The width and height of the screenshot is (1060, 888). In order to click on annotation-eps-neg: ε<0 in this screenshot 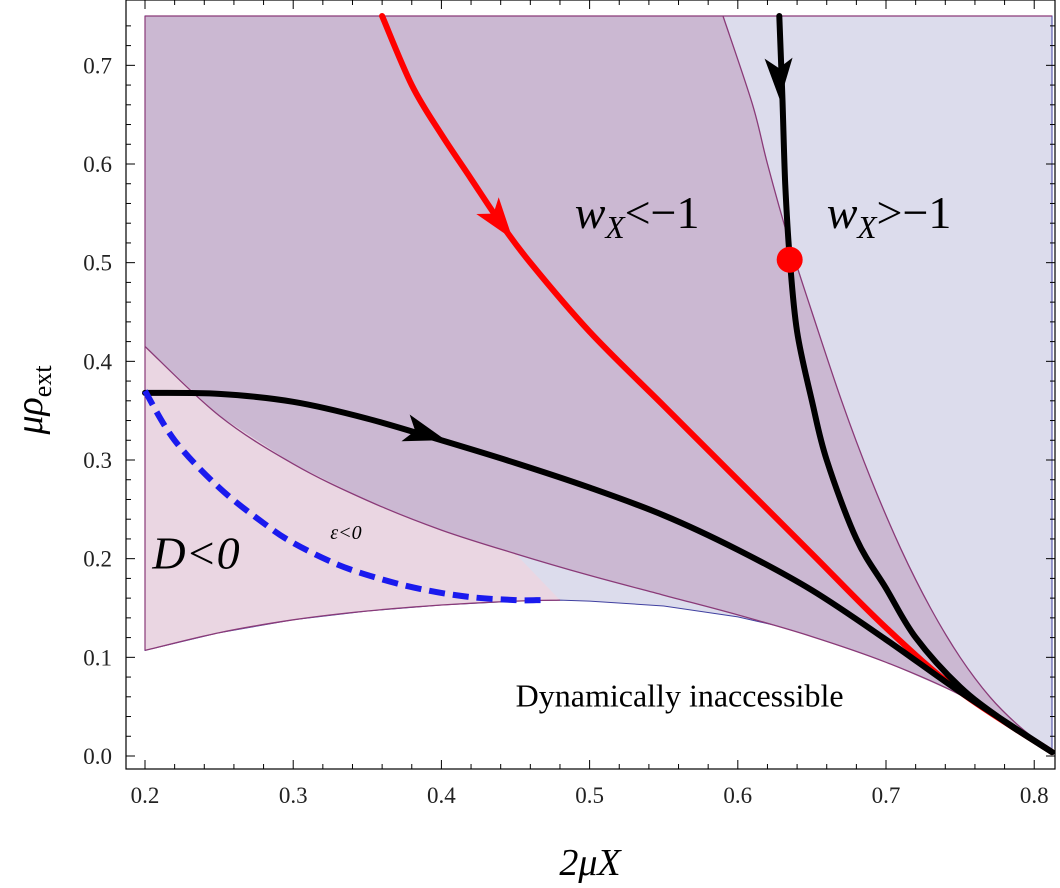, I will do `click(345, 533)`.